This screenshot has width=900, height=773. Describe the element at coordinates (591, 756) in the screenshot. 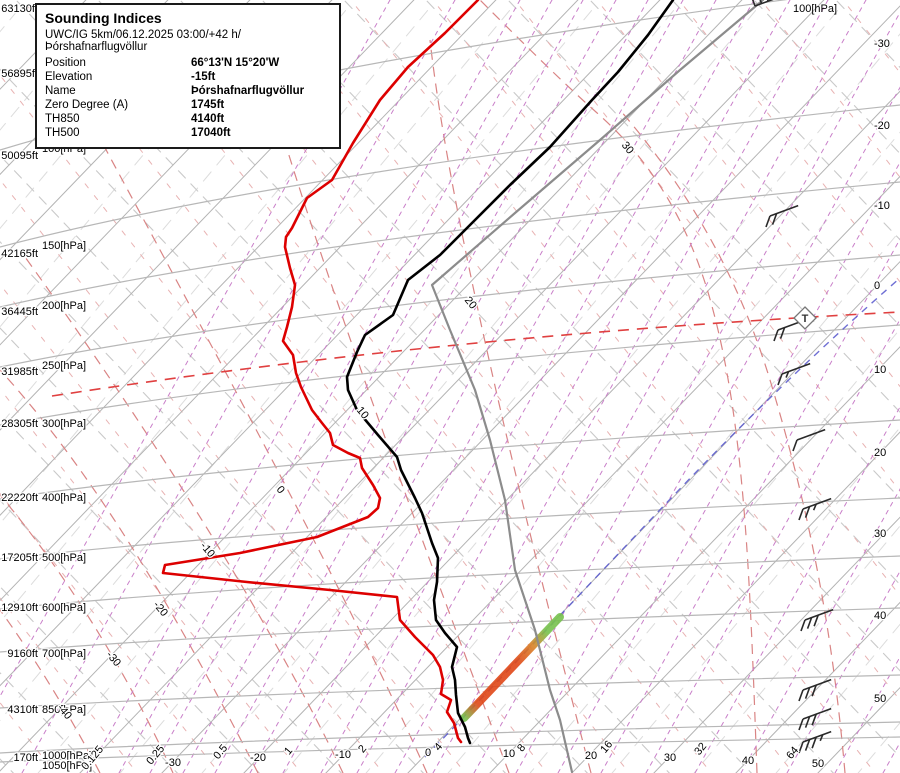

I see `isotherm-label-bottom: 20` at that location.